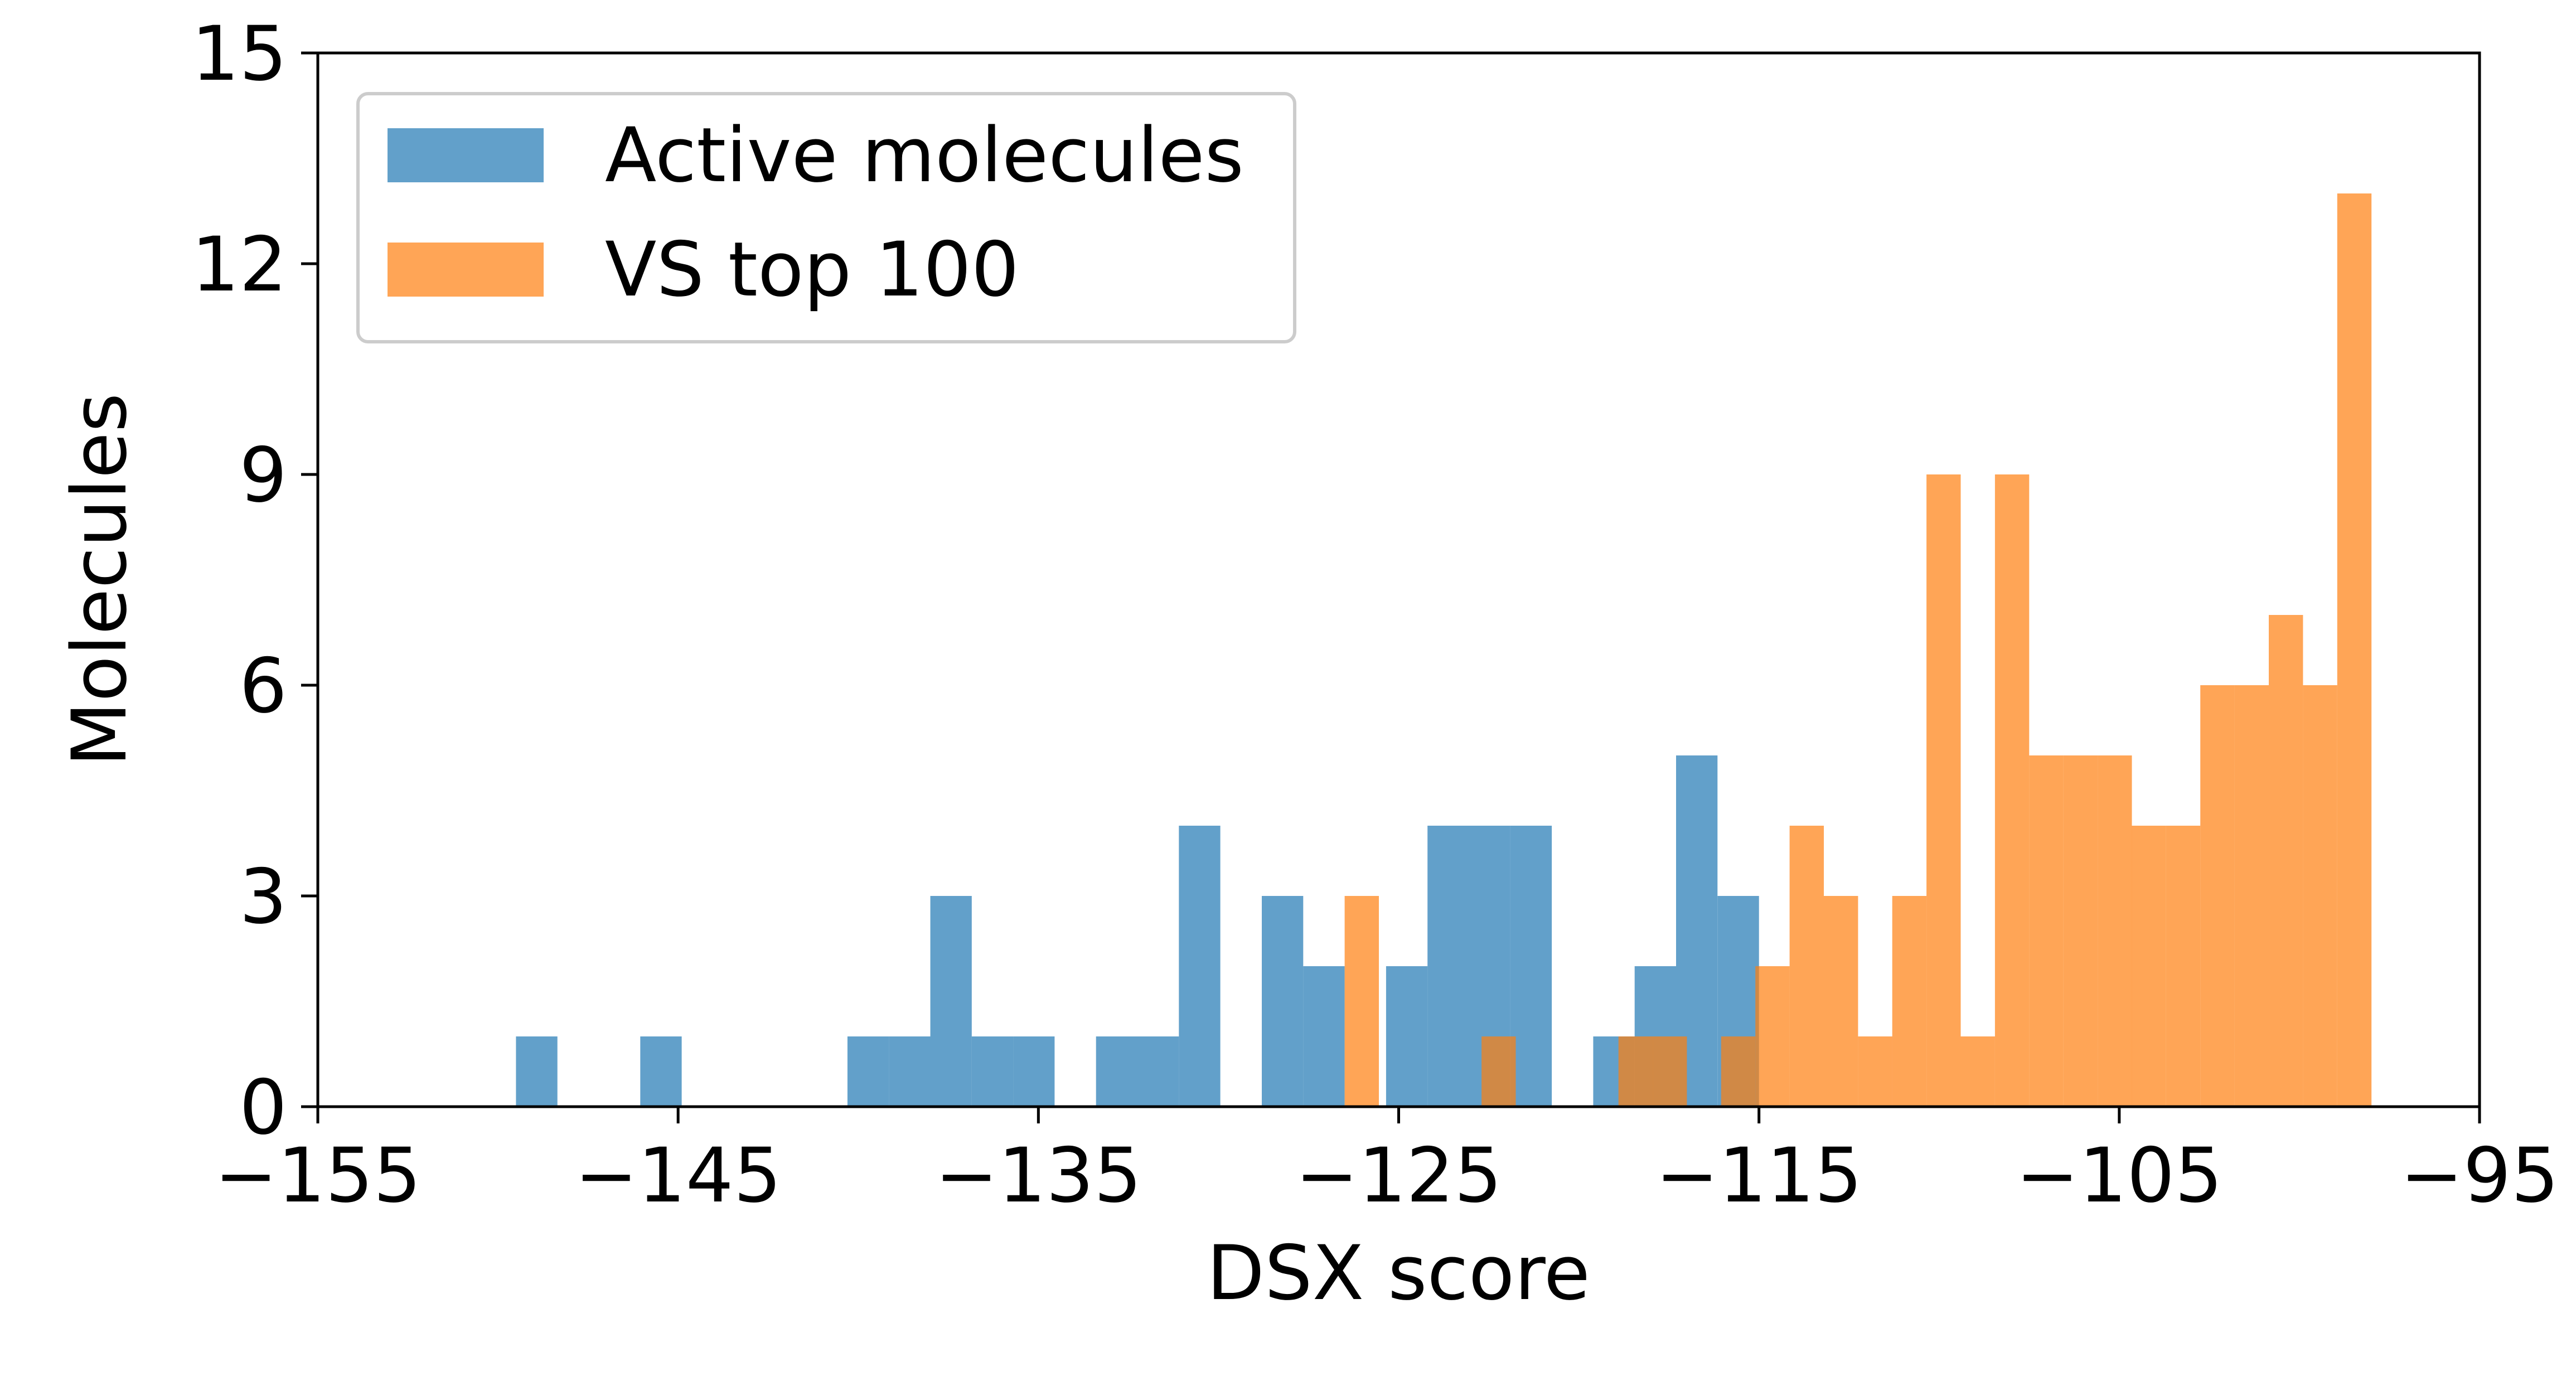  What do you see at coordinates (466, 155) in the screenshot?
I see `legend-swatch-active` at bounding box center [466, 155].